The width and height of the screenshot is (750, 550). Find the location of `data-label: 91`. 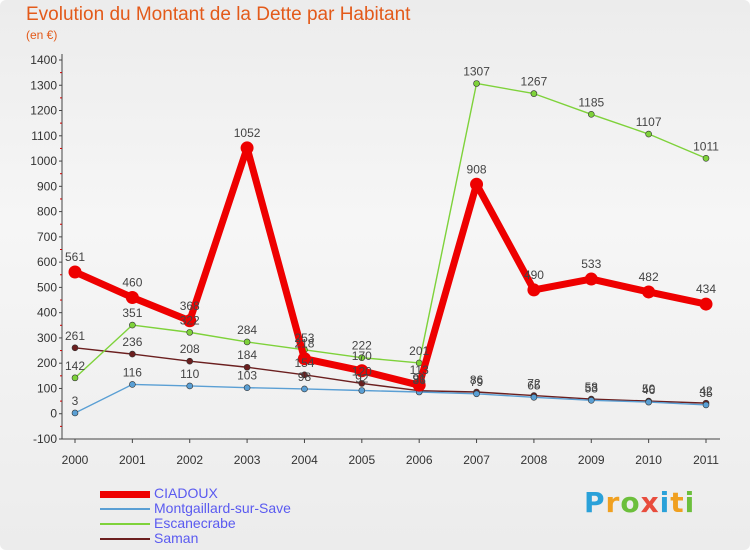

data-label: 91 is located at coordinates (420, 379).